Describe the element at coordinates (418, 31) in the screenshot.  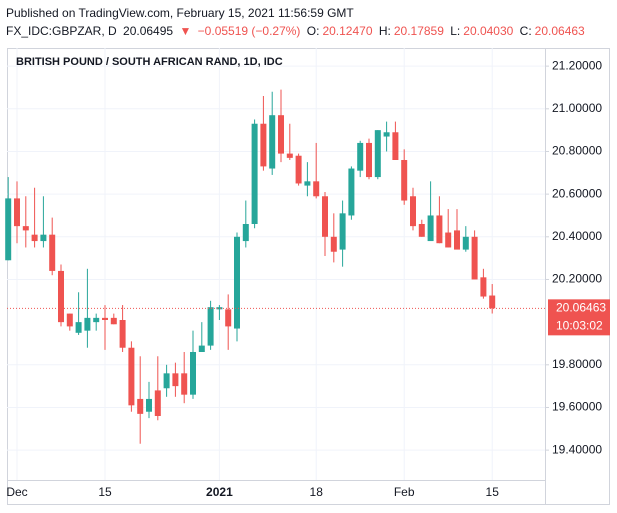
I see `h-value: 20.17859` at that location.